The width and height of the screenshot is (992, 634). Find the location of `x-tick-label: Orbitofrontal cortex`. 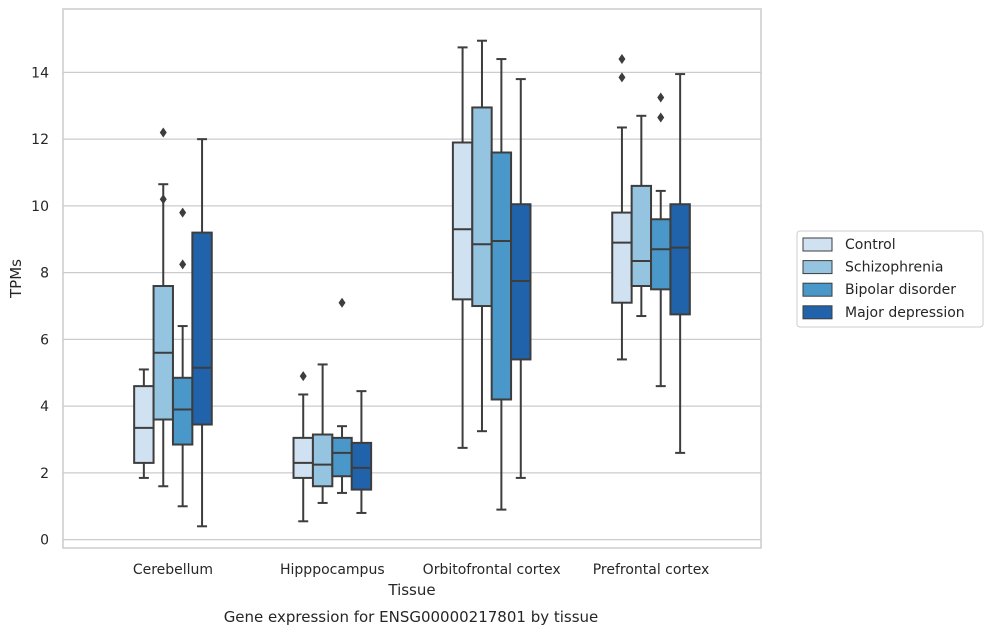

x-tick-label: Orbitofrontal cortex is located at coordinates (492, 570).